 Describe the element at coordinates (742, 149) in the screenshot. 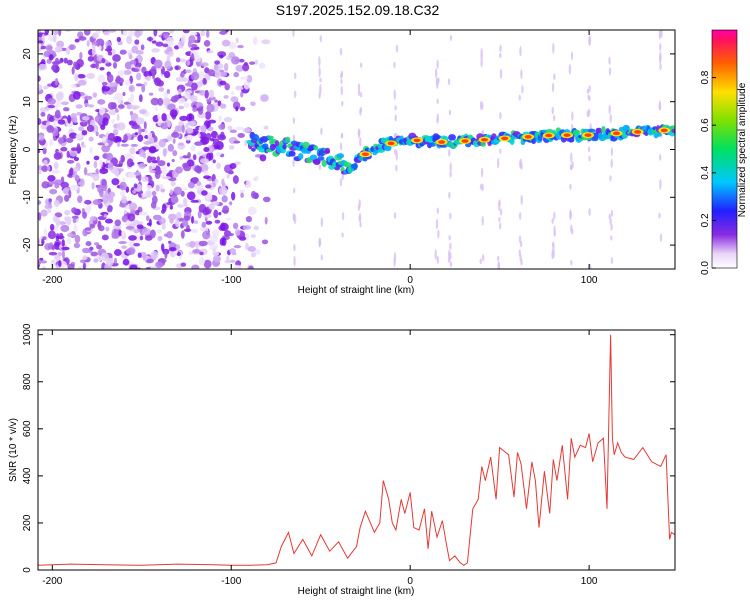

I see `colorbar-label: Normalized spectral amplitude` at that location.